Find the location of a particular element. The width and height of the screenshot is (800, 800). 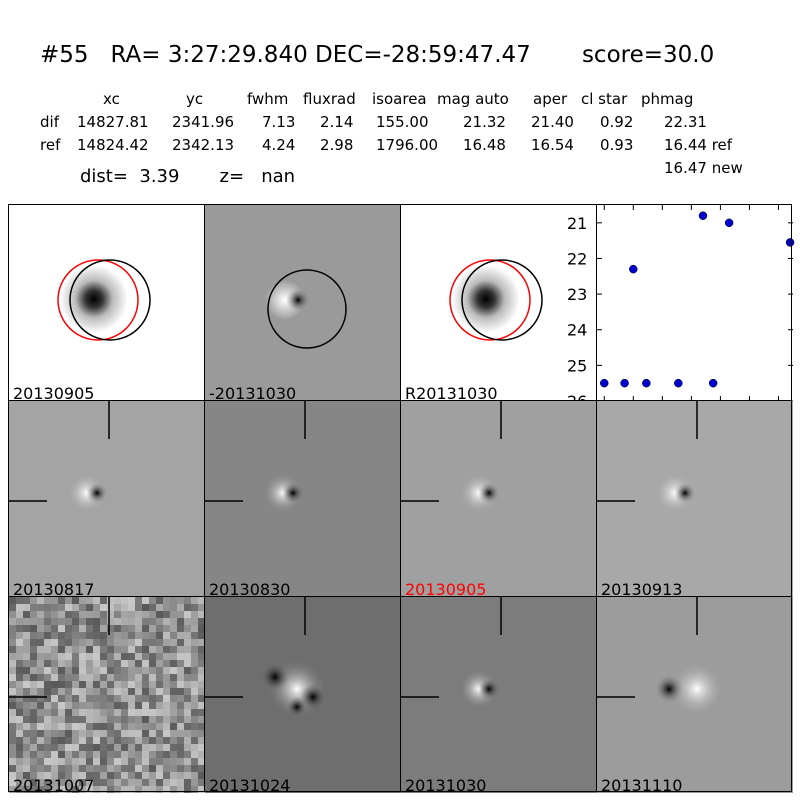

y-tick-label: 25 is located at coordinates (577, 365).